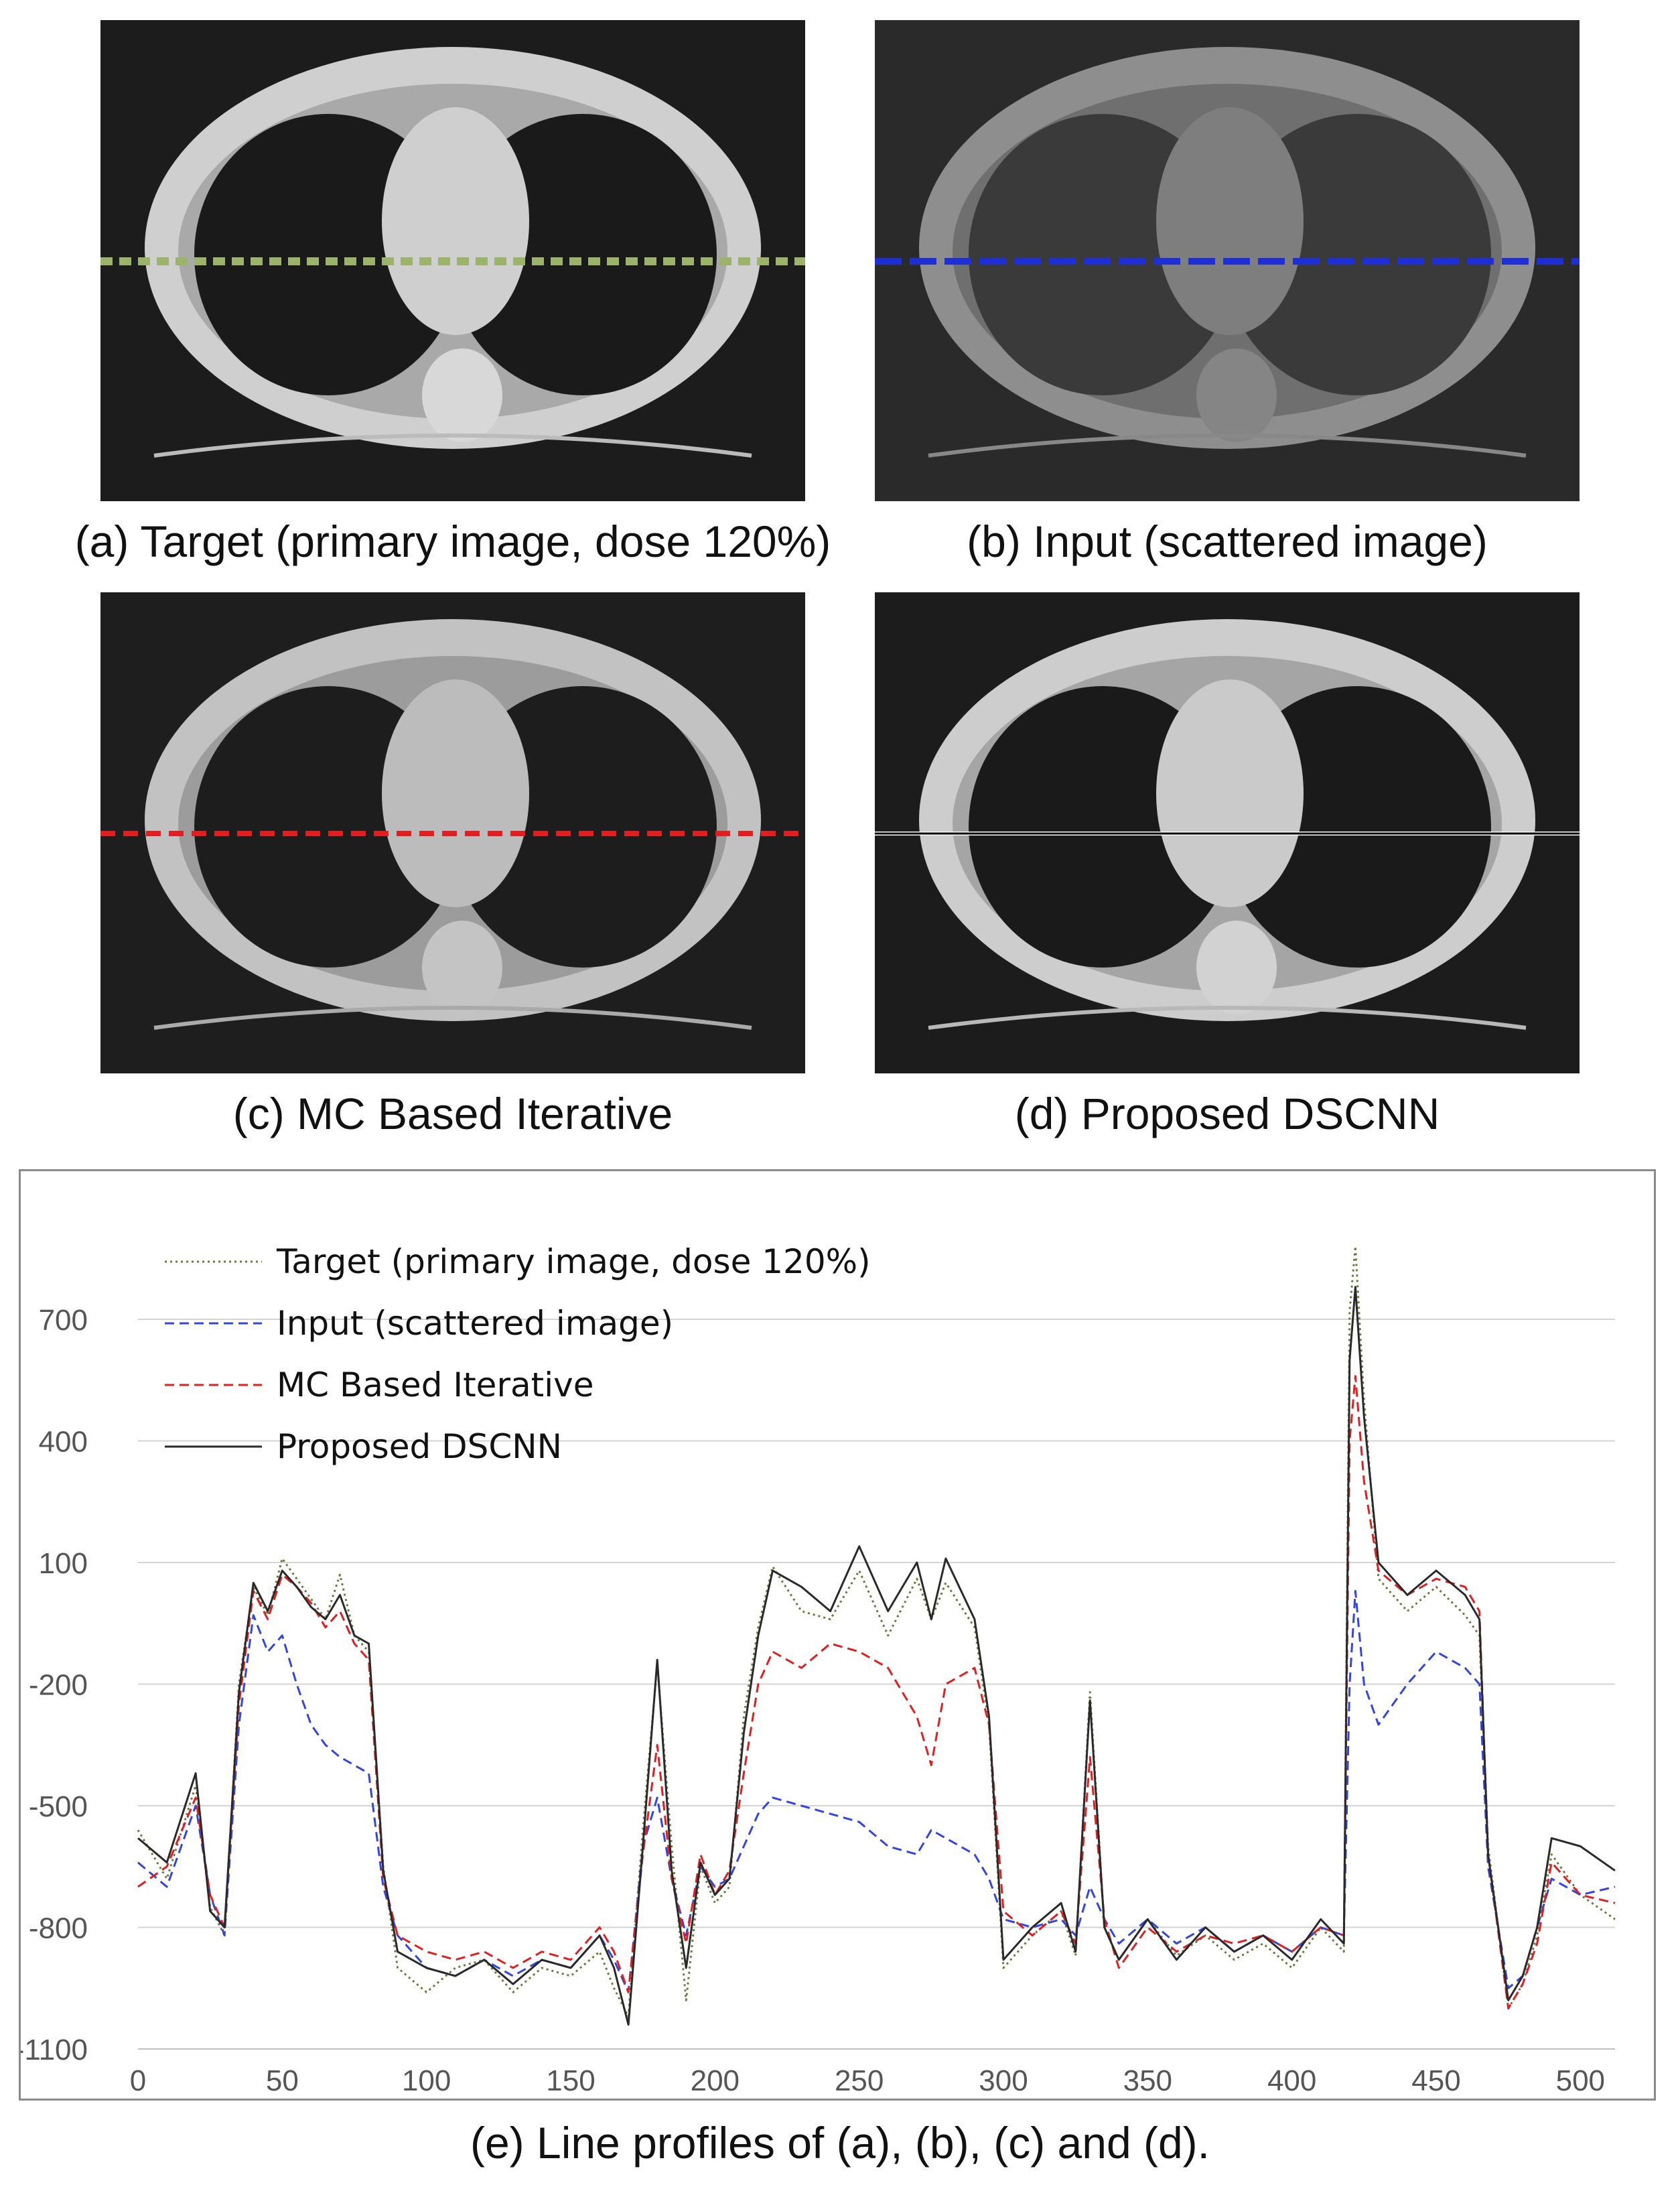 Image resolution: width=1680 pixels, height=2189 pixels. I want to click on ct-panel-a, so click(452, 260).